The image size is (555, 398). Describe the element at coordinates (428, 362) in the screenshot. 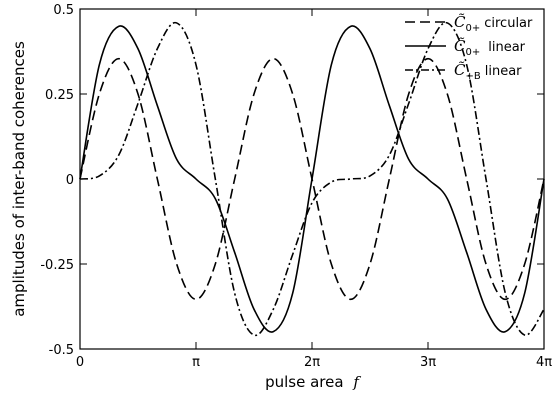

I see `x-tick-label-3: 3π` at that location.